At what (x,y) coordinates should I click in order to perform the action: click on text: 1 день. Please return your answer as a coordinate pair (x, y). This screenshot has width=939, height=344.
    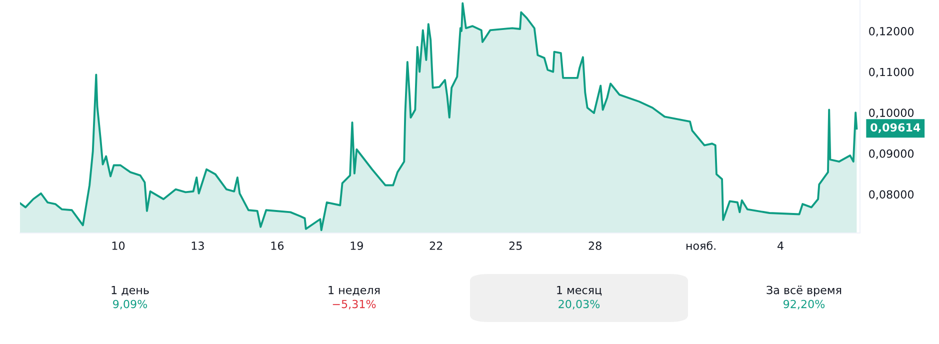
    Looking at the image, I should click on (130, 291).